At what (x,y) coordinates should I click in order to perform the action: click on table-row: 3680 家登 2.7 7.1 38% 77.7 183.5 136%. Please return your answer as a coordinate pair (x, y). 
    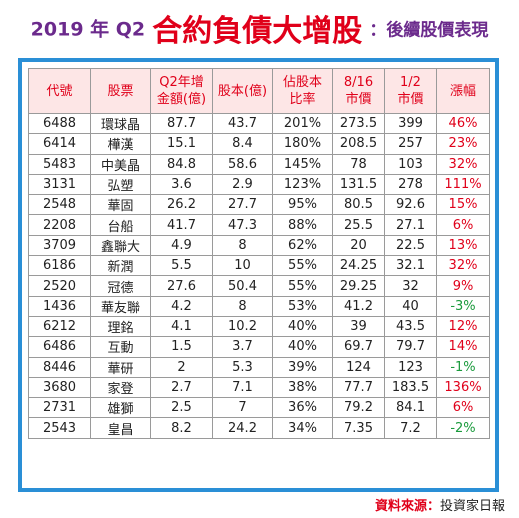
    Looking at the image, I should click on (259, 387).